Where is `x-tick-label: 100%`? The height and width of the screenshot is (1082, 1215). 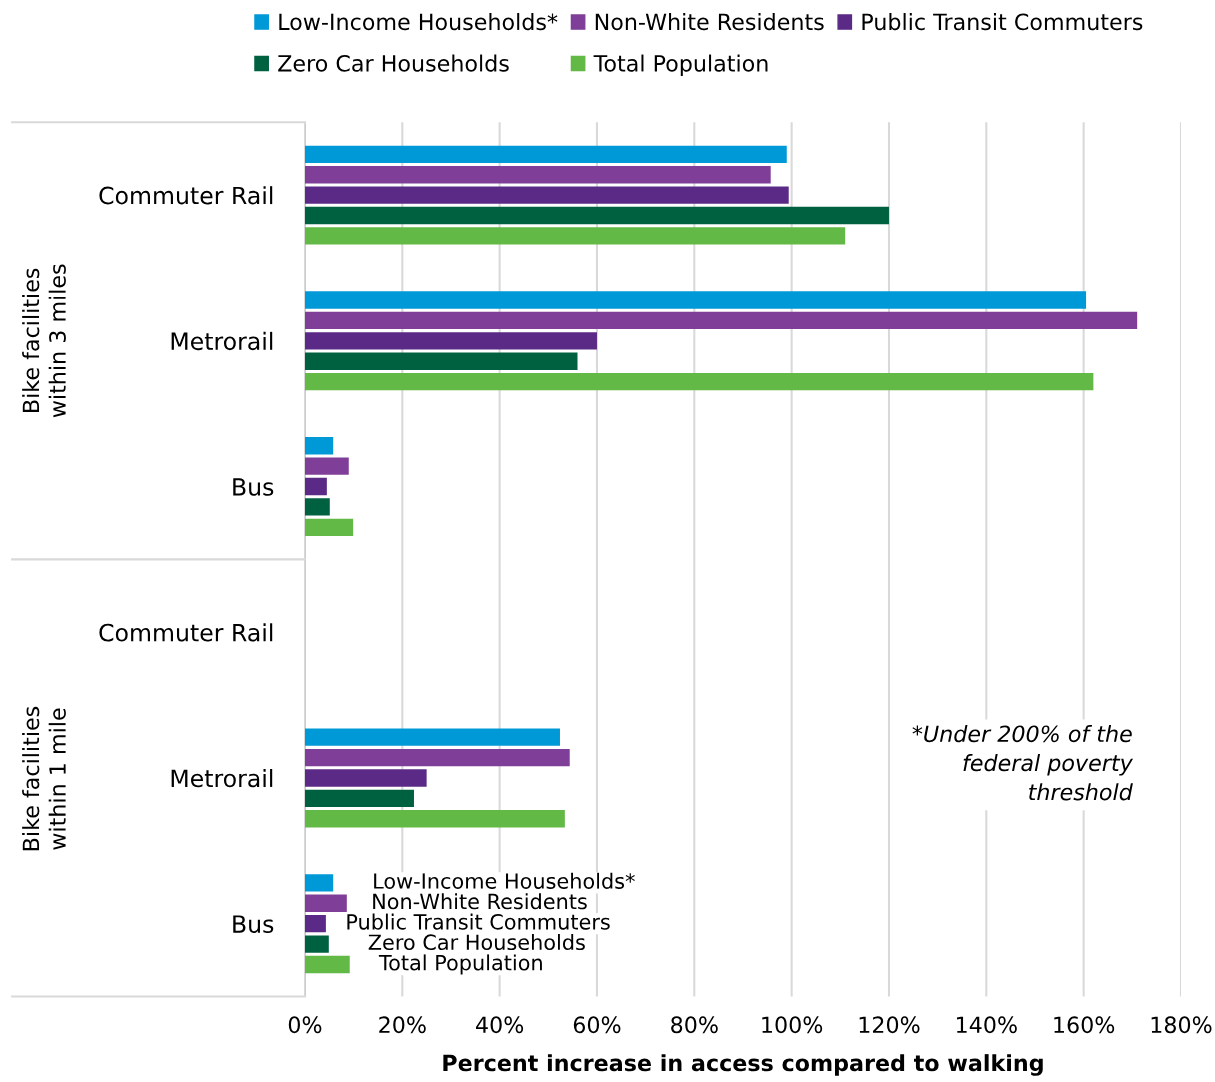 x-tick-label: 100% is located at coordinates (792, 1025).